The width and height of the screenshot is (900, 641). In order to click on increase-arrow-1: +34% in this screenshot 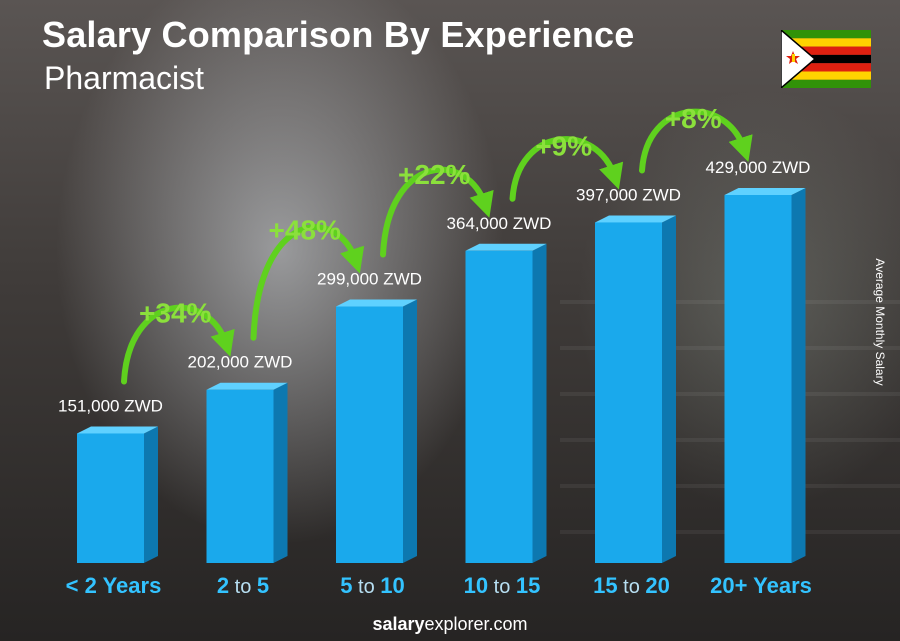, I will do `click(178, 341)`.